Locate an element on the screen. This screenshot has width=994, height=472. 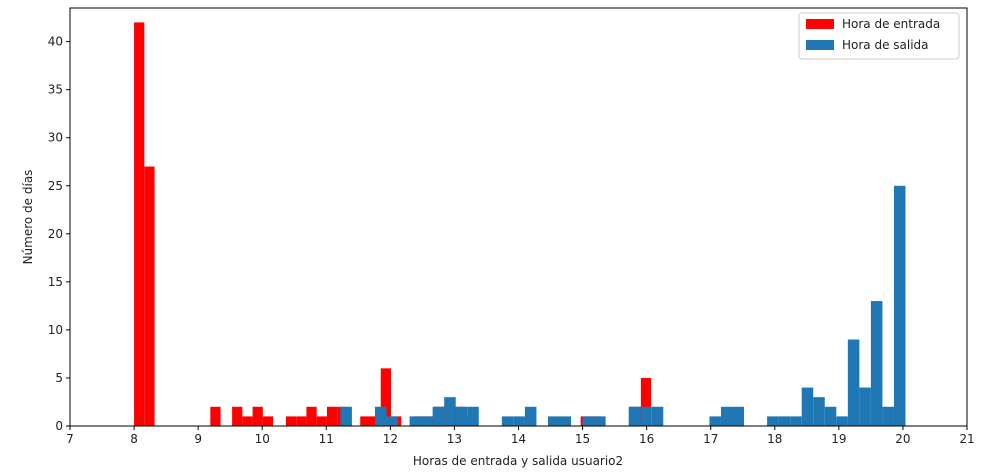
x-tick-label: 21 is located at coordinates (966, 439).